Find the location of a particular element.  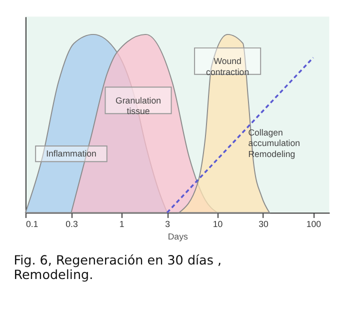

series-label: Granulation tissue is located at coordinates (139, 105).